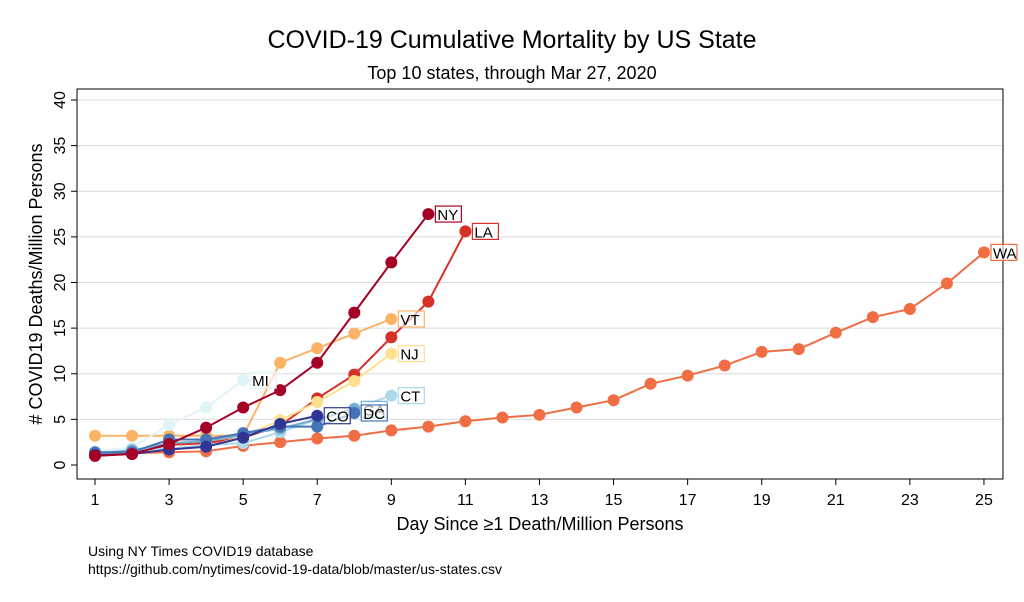  I want to click on series-ny, so click(262, 335).